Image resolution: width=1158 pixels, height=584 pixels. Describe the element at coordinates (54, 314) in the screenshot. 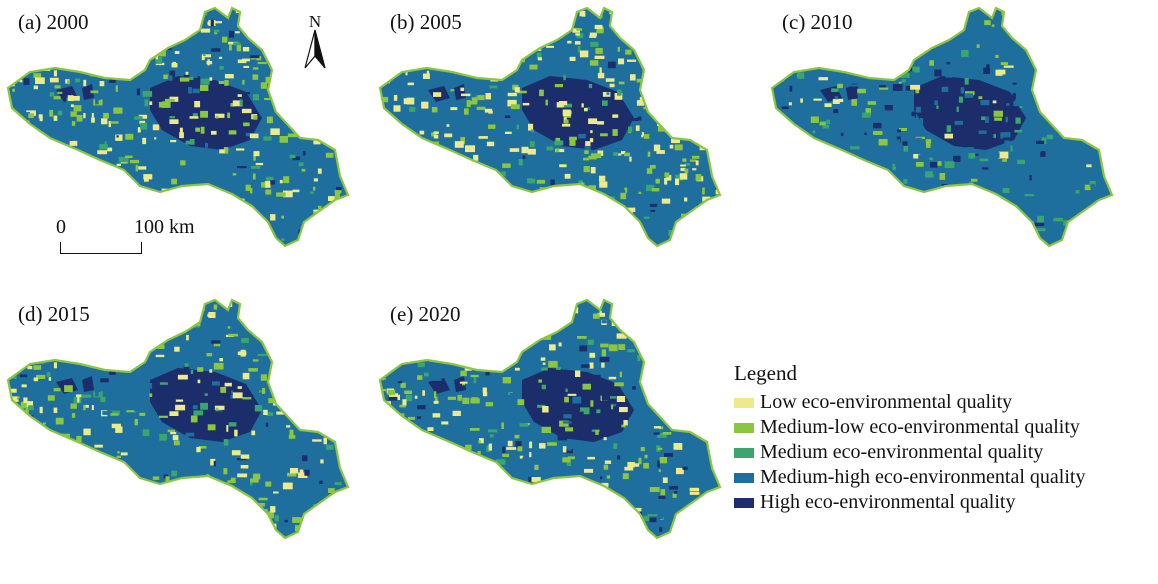

I see `panel-title-2015: (d) 2015` at that location.